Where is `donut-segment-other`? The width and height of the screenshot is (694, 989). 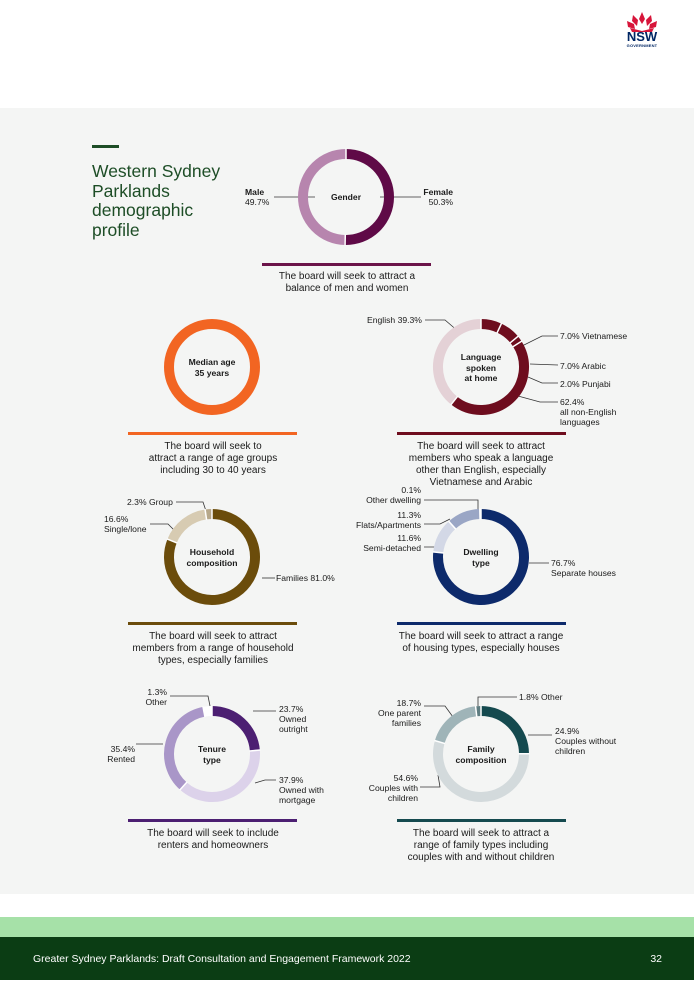
donut-segment-other is located at coordinates (208, 711).